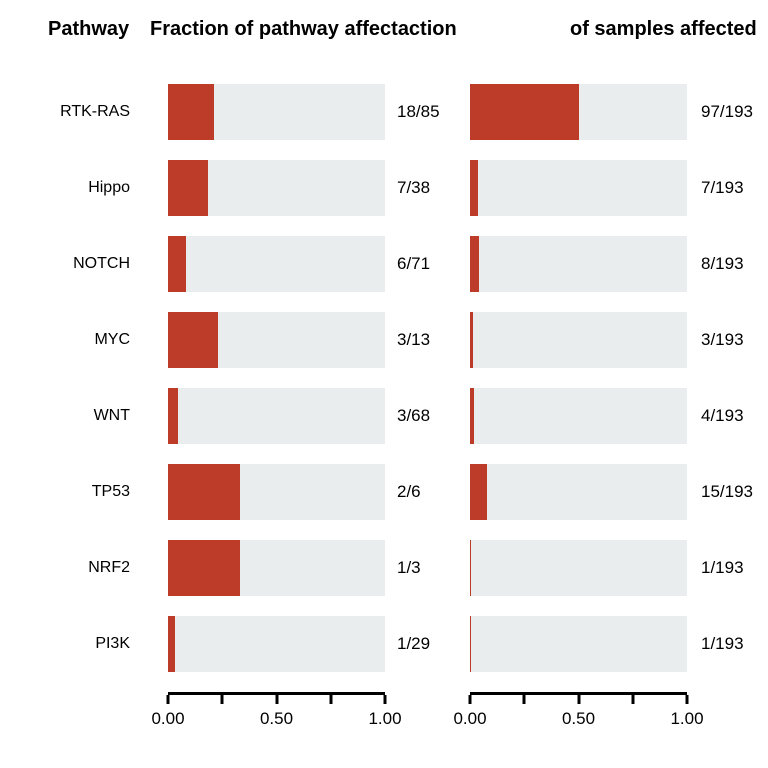  I want to click on pathway-label: PI3K, so click(112, 643).